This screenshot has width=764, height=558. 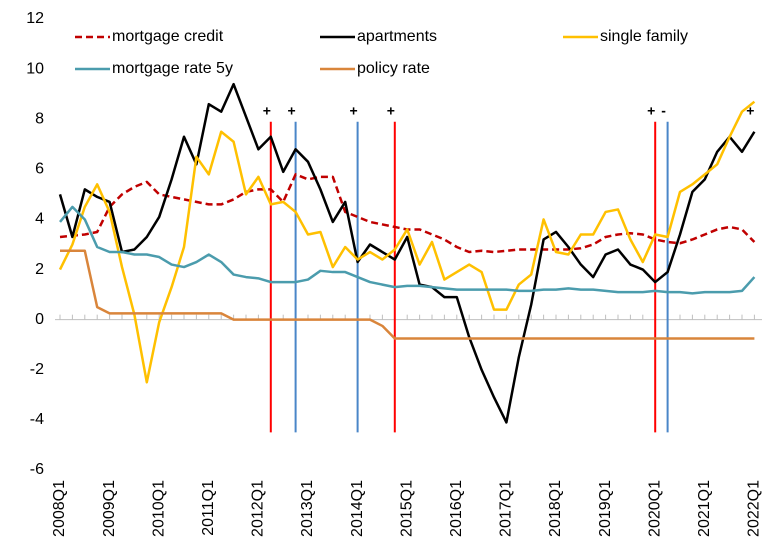 I want to click on x-tick-label: 2011Q1, so click(x=208, y=508).